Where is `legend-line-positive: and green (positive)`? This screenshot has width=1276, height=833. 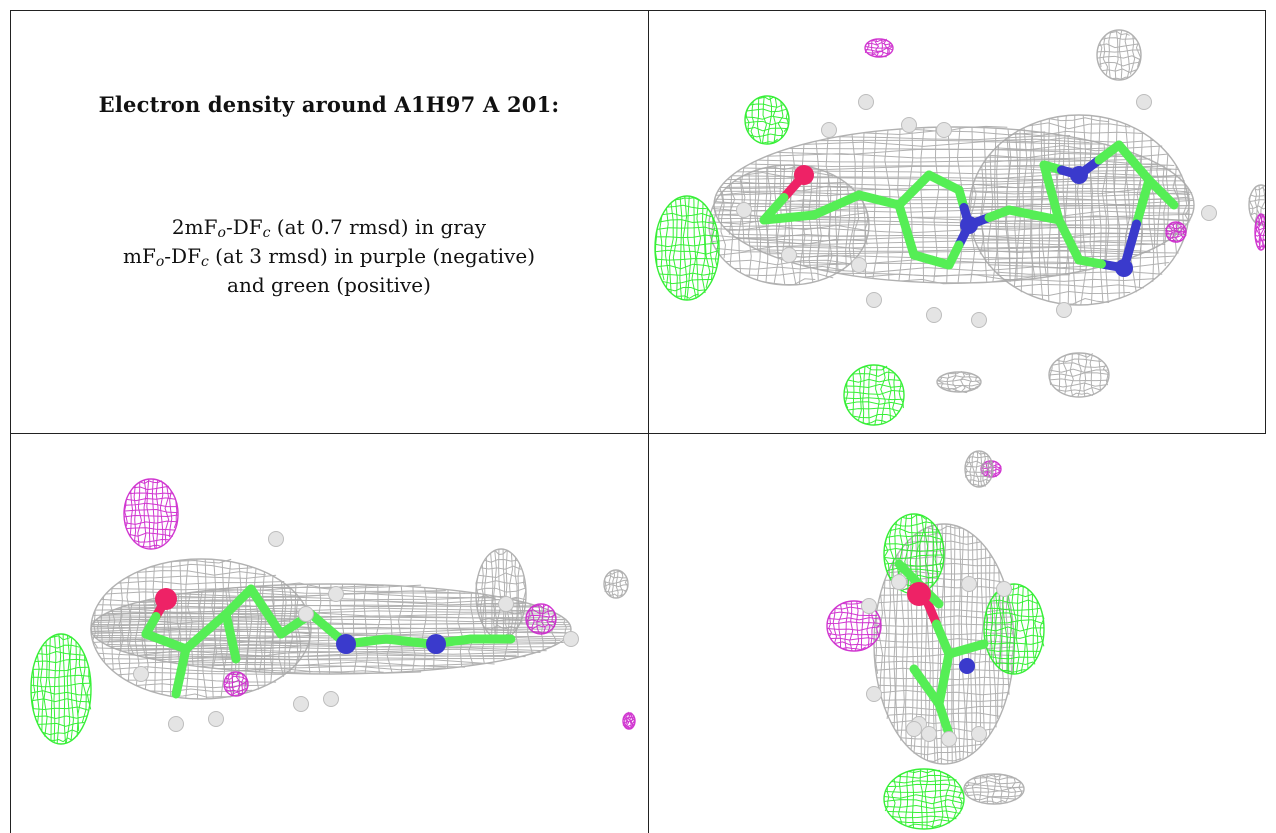 legend-line-positive: and green (positive) is located at coordinates (329, 285).